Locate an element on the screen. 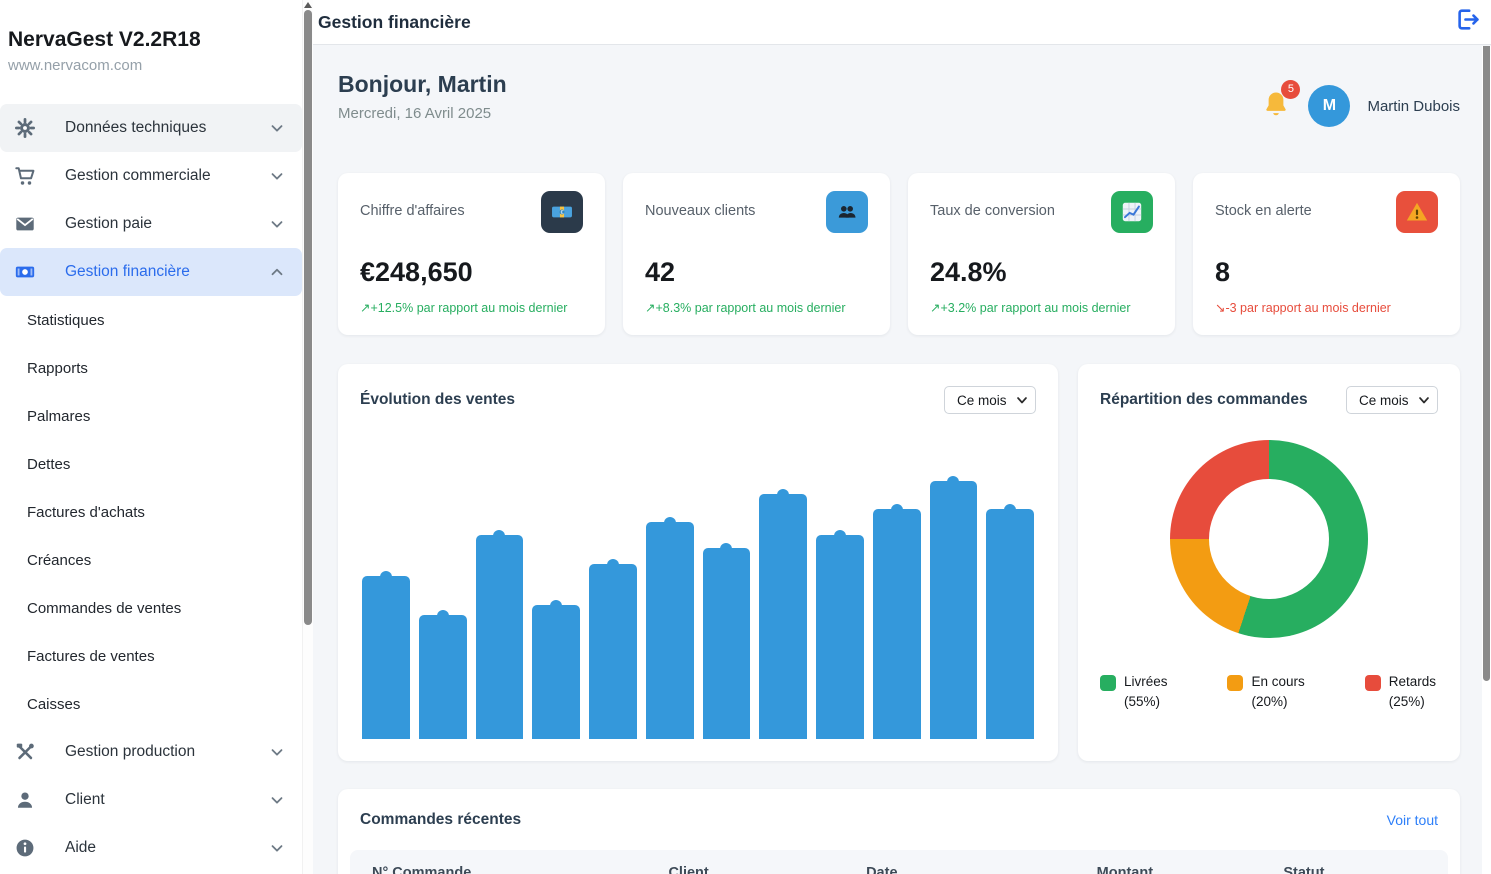  sidebar-item-aide: Aide is located at coordinates (151, 848).